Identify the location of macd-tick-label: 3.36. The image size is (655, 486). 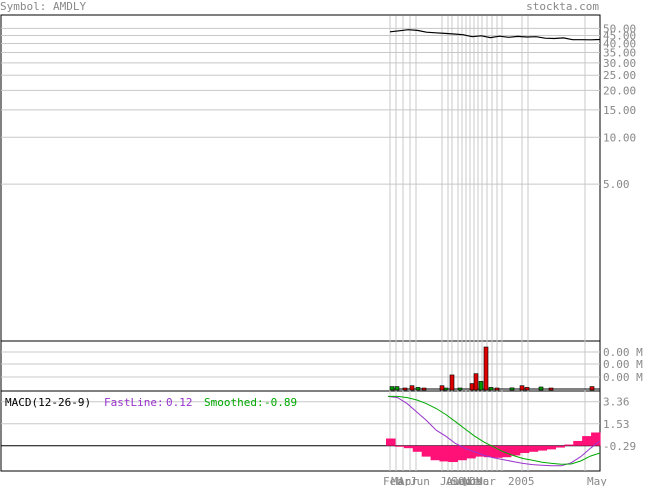
(616, 402).